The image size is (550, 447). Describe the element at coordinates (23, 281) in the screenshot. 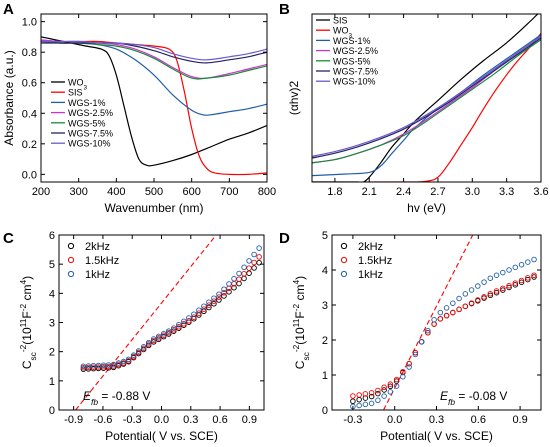

I see `text-part: 4` at that location.